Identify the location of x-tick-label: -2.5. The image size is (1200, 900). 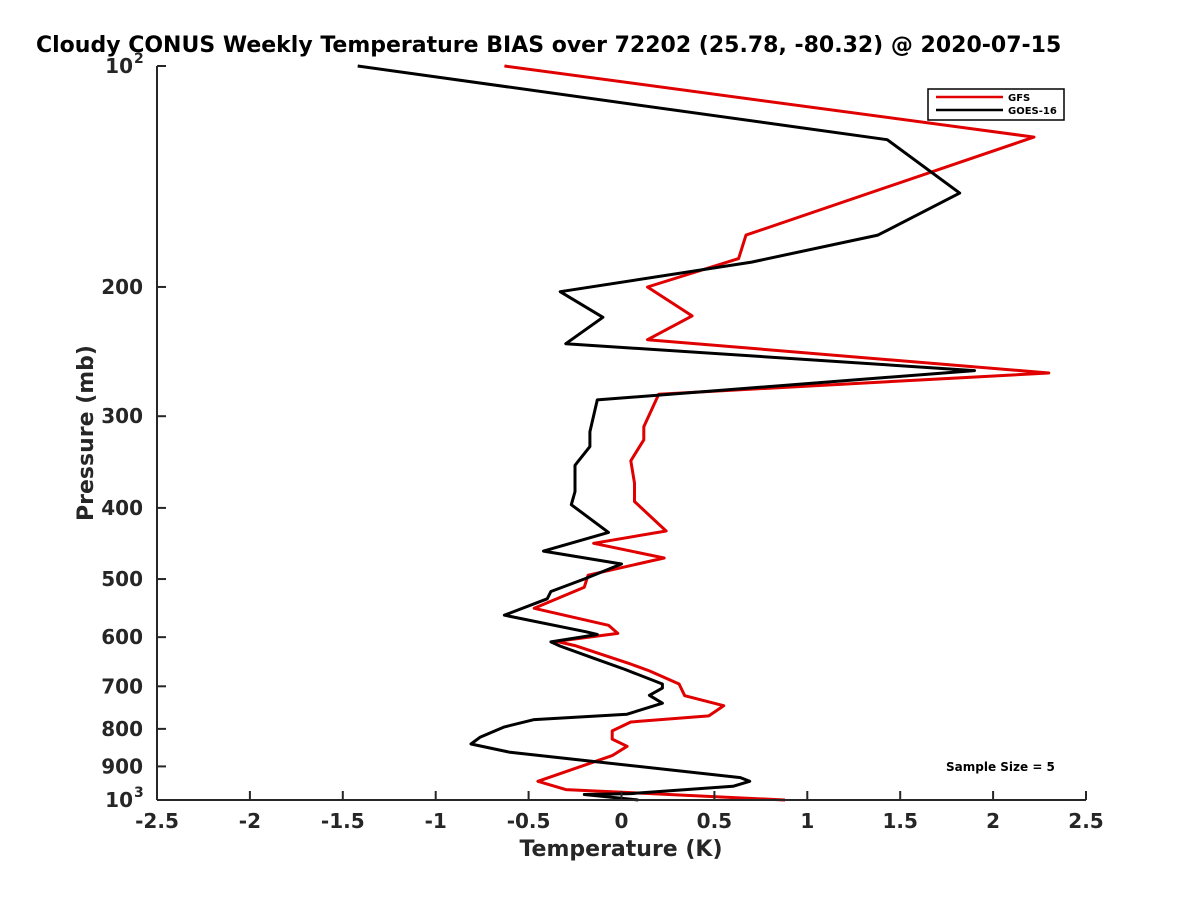
(157, 821).